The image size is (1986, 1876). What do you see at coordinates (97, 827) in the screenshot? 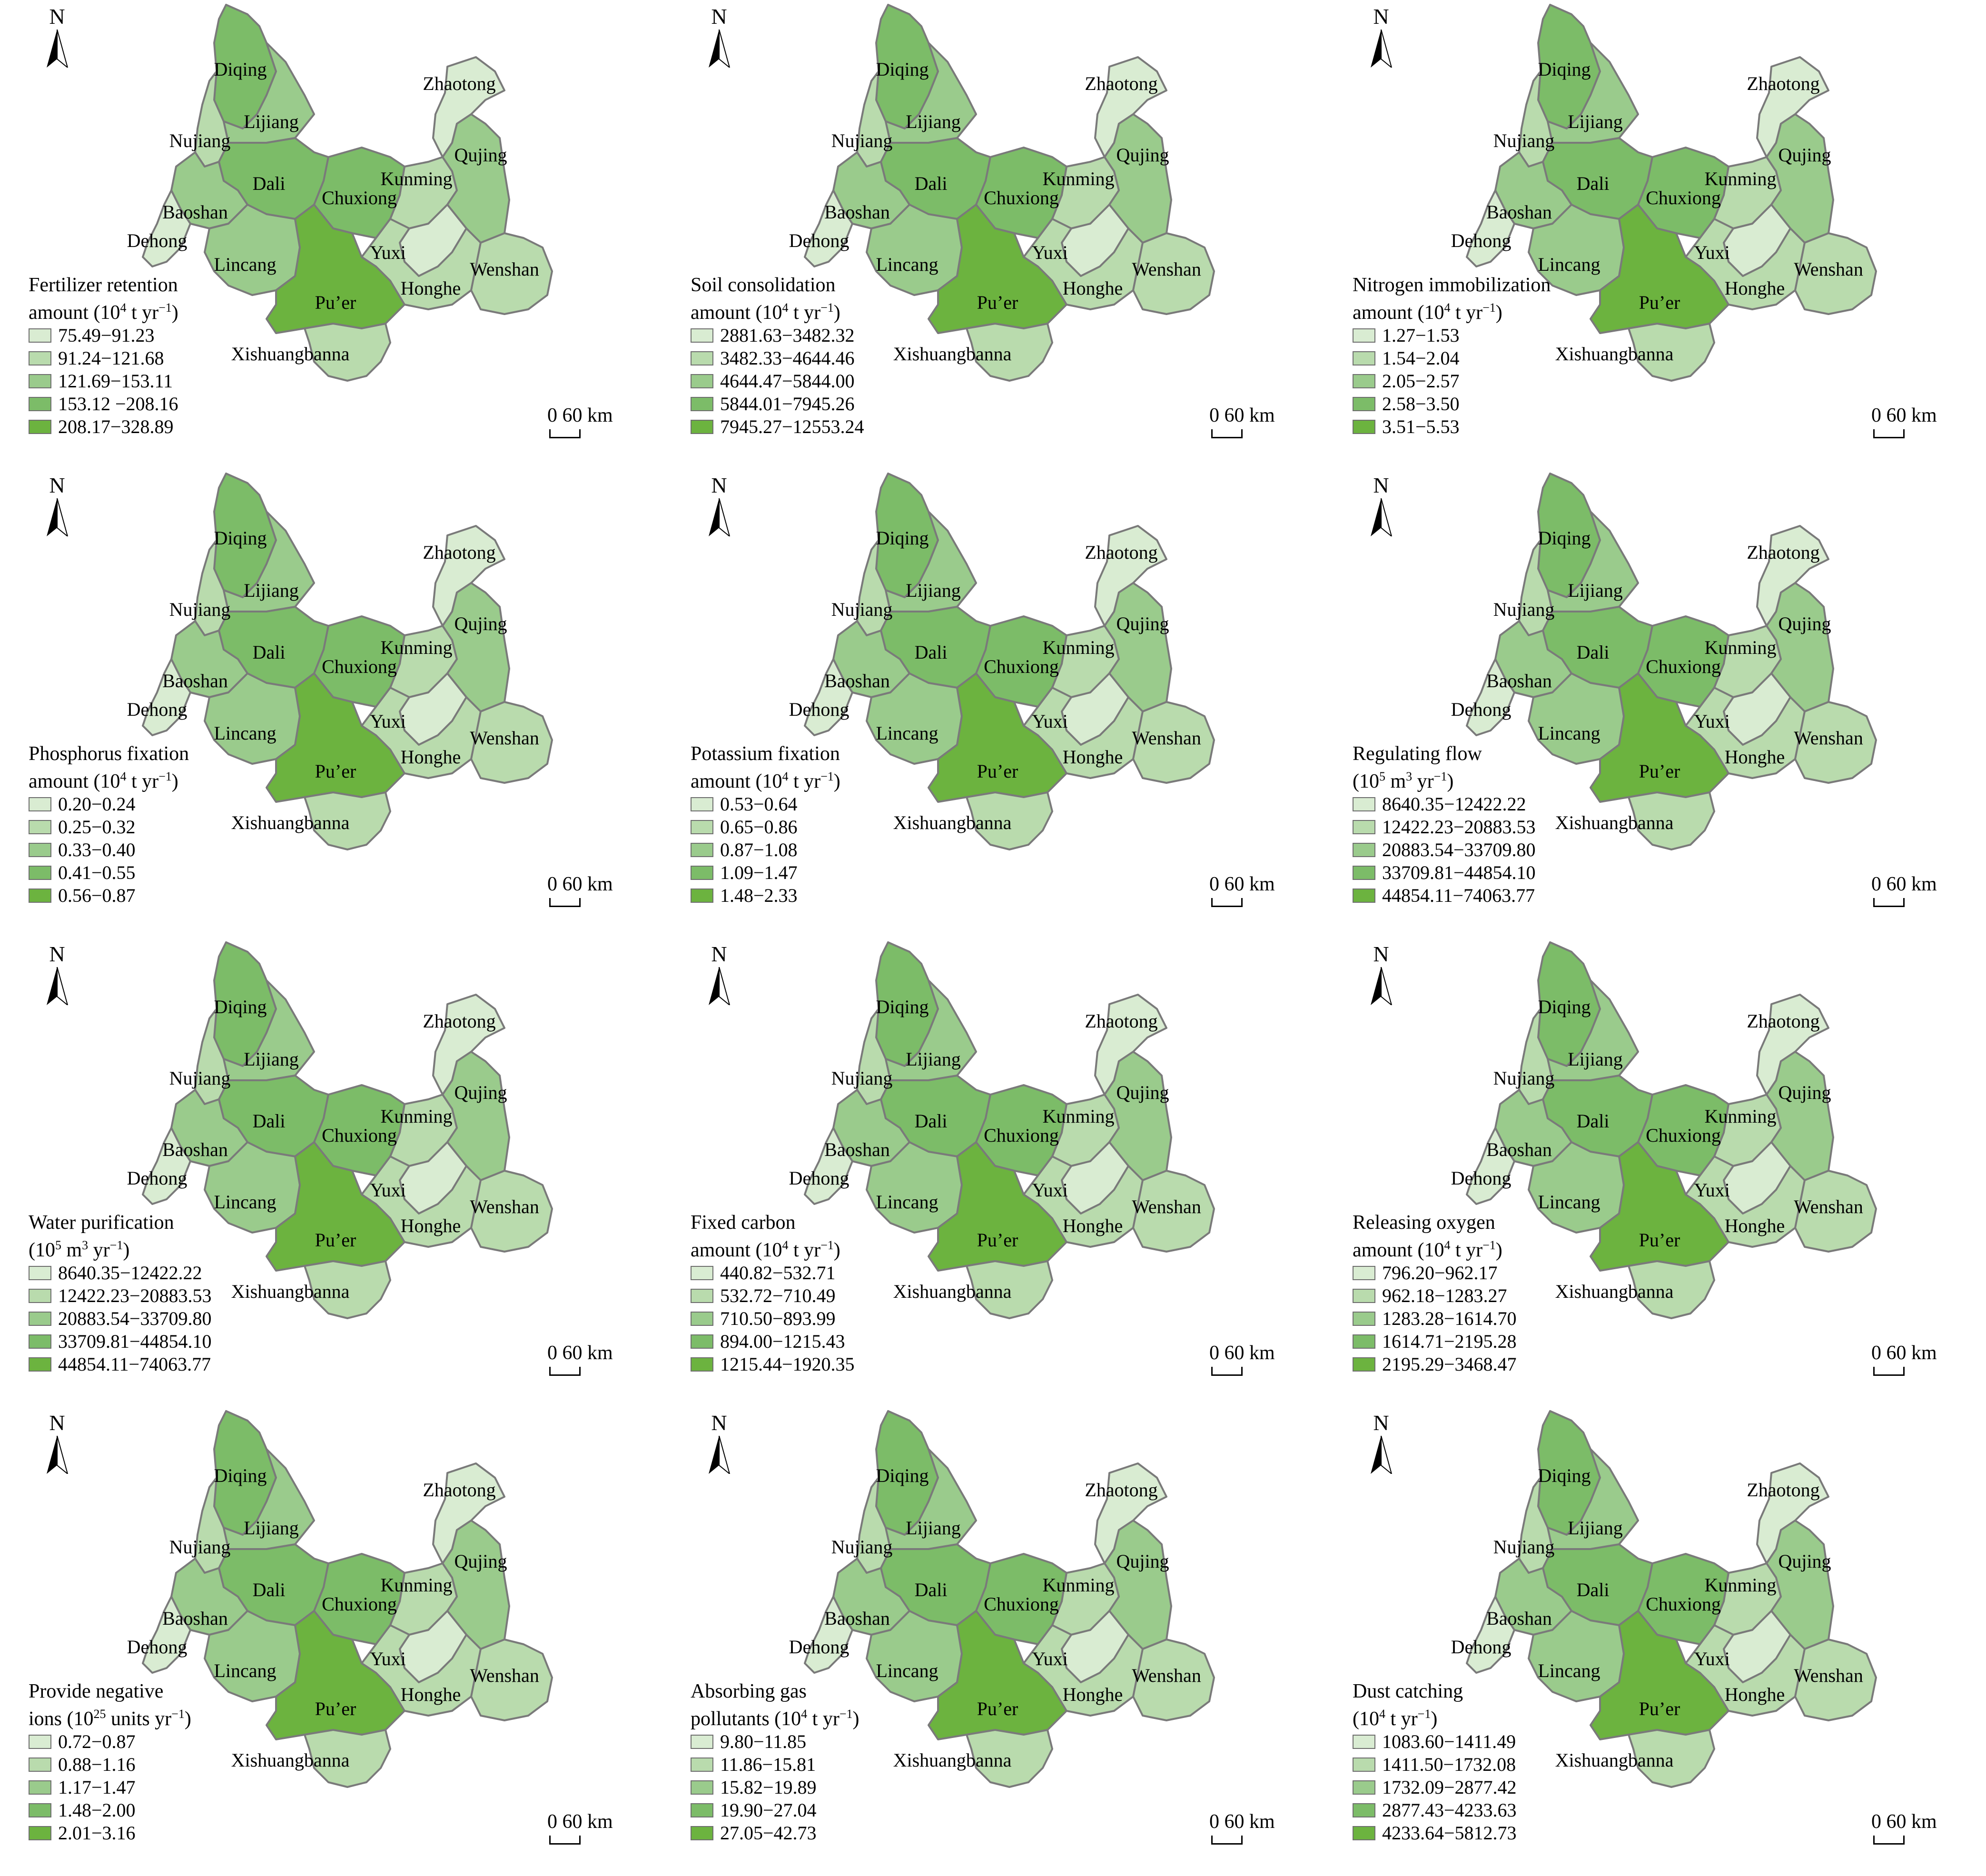
I see `legend-label: 0.25−0.32` at bounding box center [97, 827].